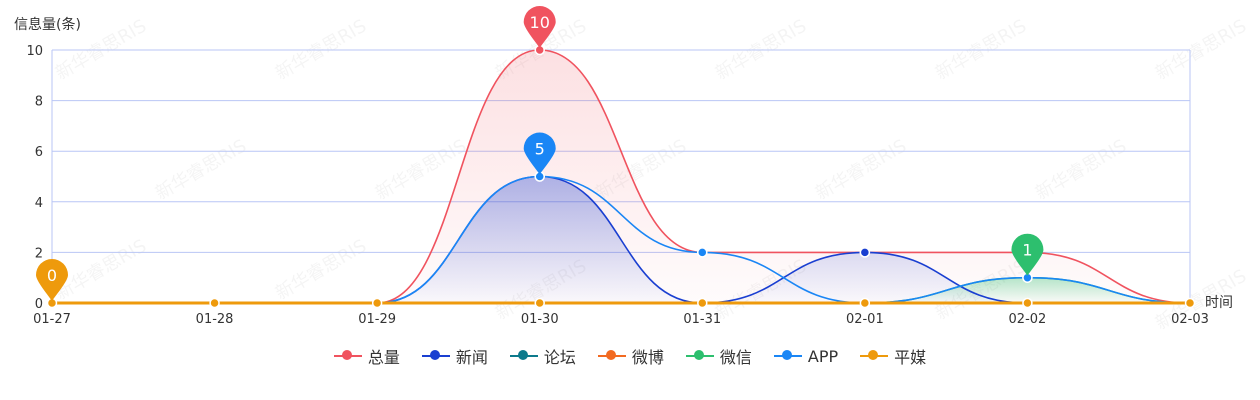  Describe the element at coordinates (910, 357) in the screenshot. I see `legend-label: 平媒` at that location.